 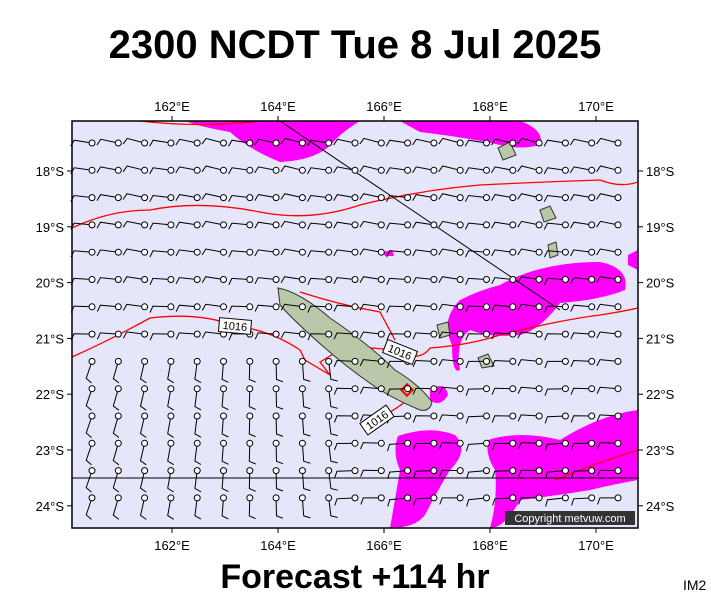 I want to click on lon-label: 170°E, so click(x=596, y=545).